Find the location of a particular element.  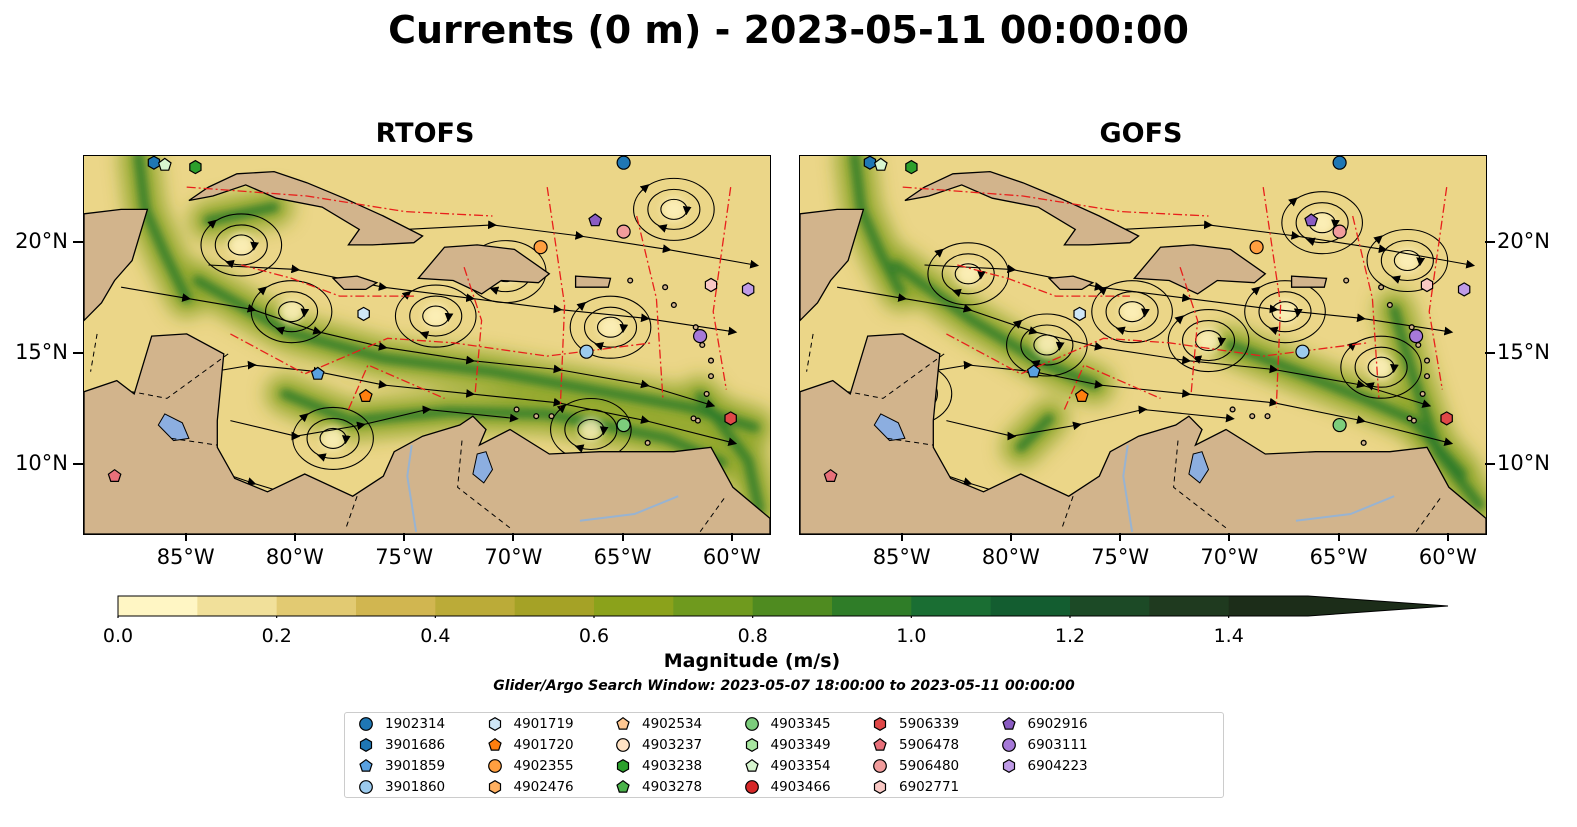

legend-item: 6903111 is located at coordinates (1044, 745).